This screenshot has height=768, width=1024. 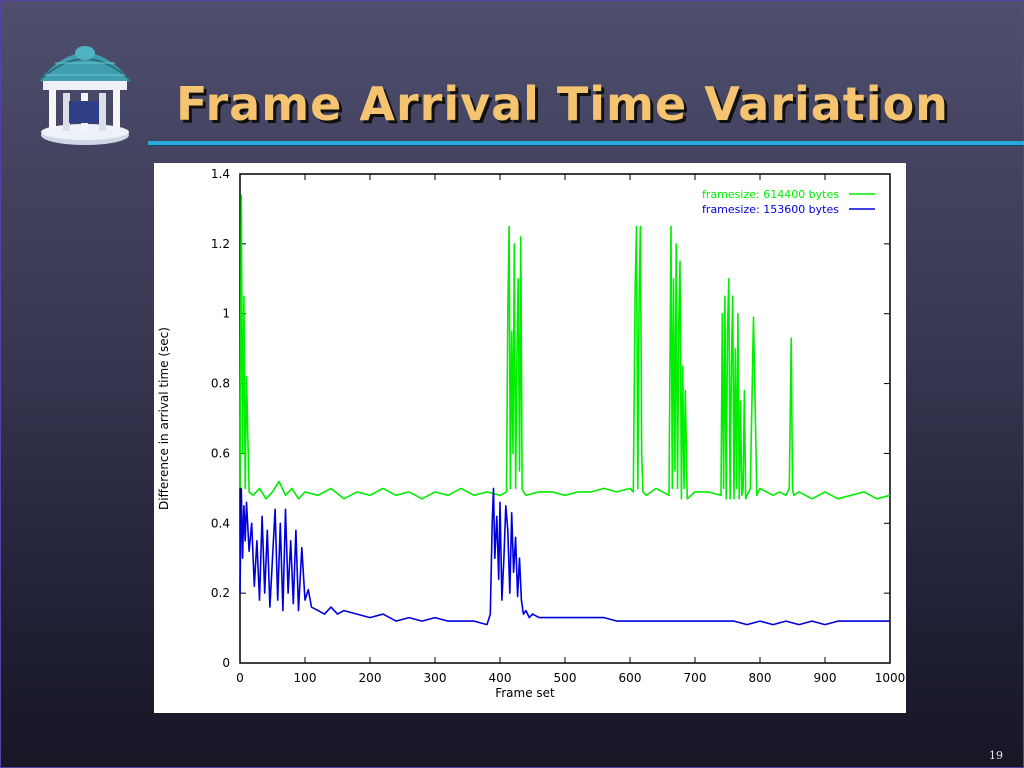 What do you see at coordinates (226, 314) in the screenshot?
I see `y-tick-label: 1` at bounding box center [226, 314].